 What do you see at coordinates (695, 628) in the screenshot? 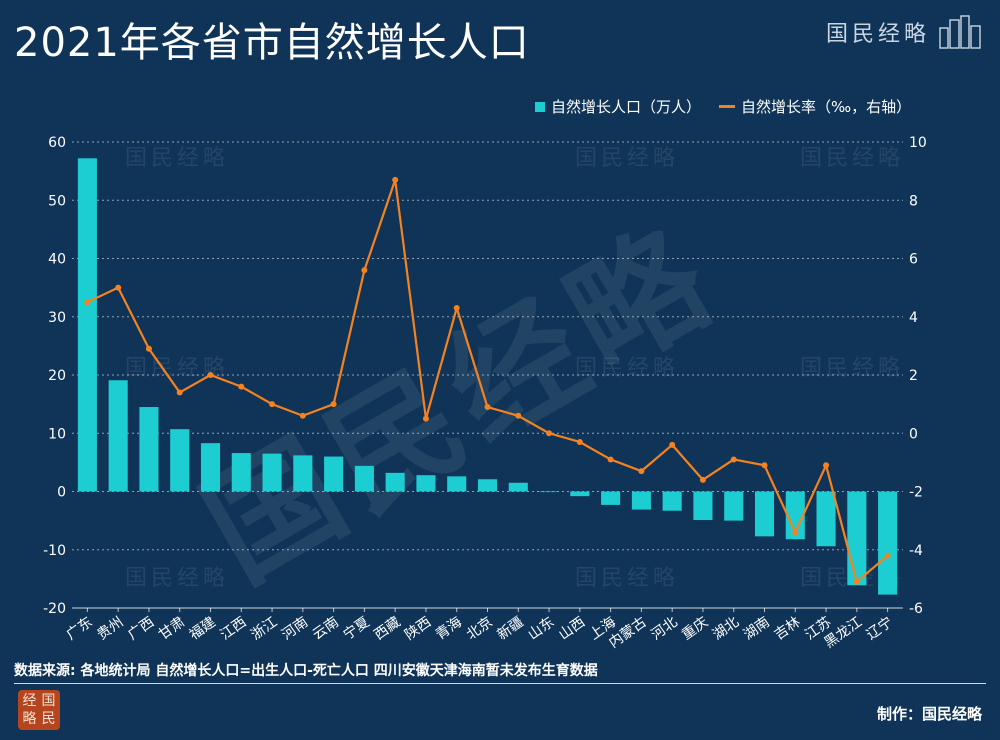
I see `x-tick-label: 重庆` at bounding box center [695, 628].